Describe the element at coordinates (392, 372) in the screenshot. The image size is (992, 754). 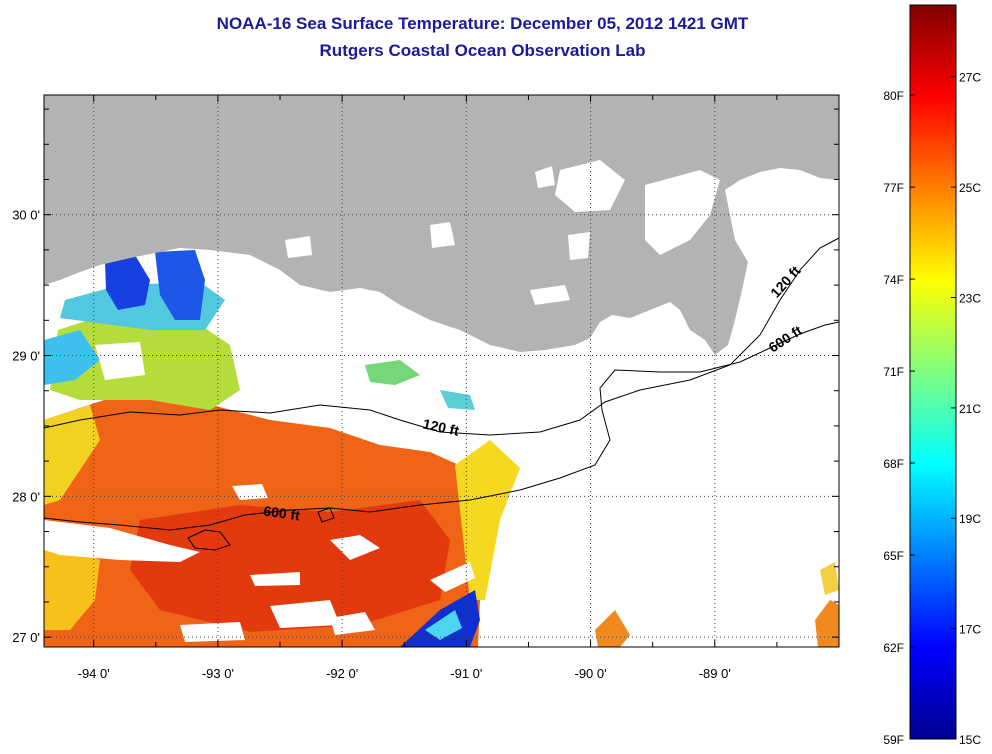
I see `sst-patch-green-small` at that location.